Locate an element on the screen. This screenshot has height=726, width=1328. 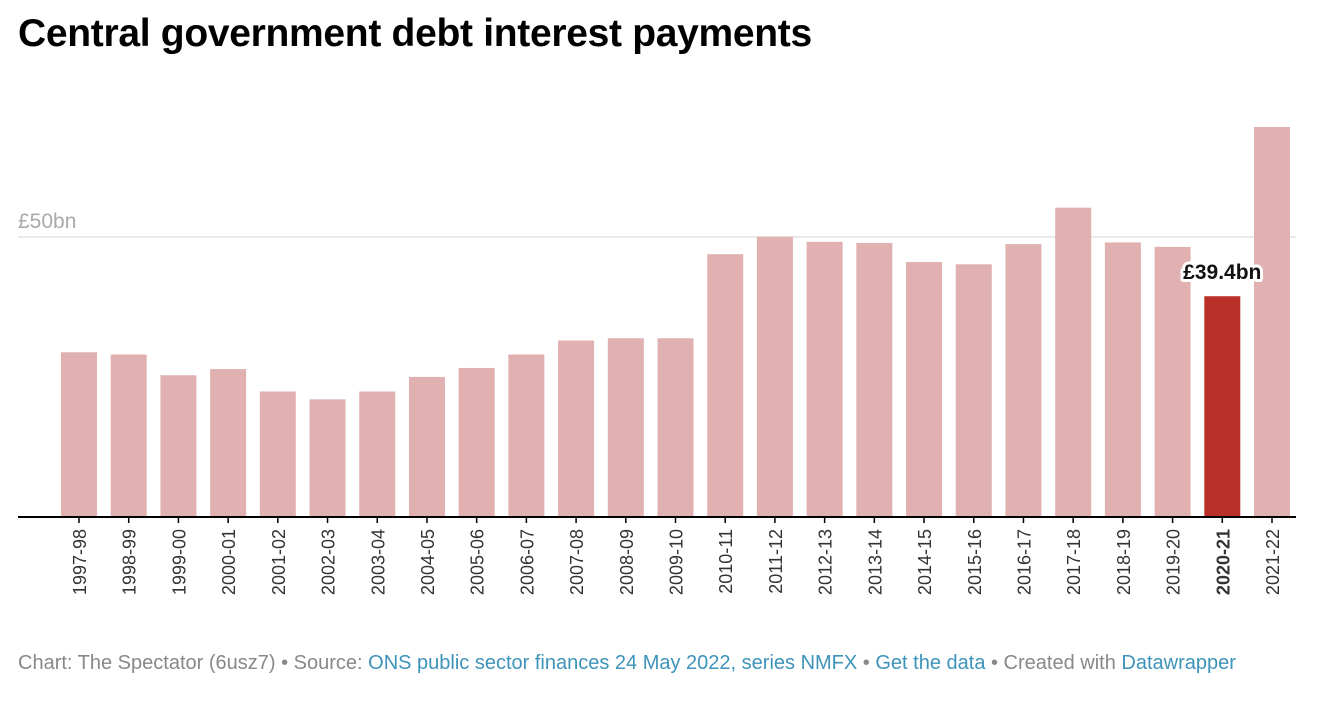
footer-created-with: • Created with is located at coordinates (1053, 663).